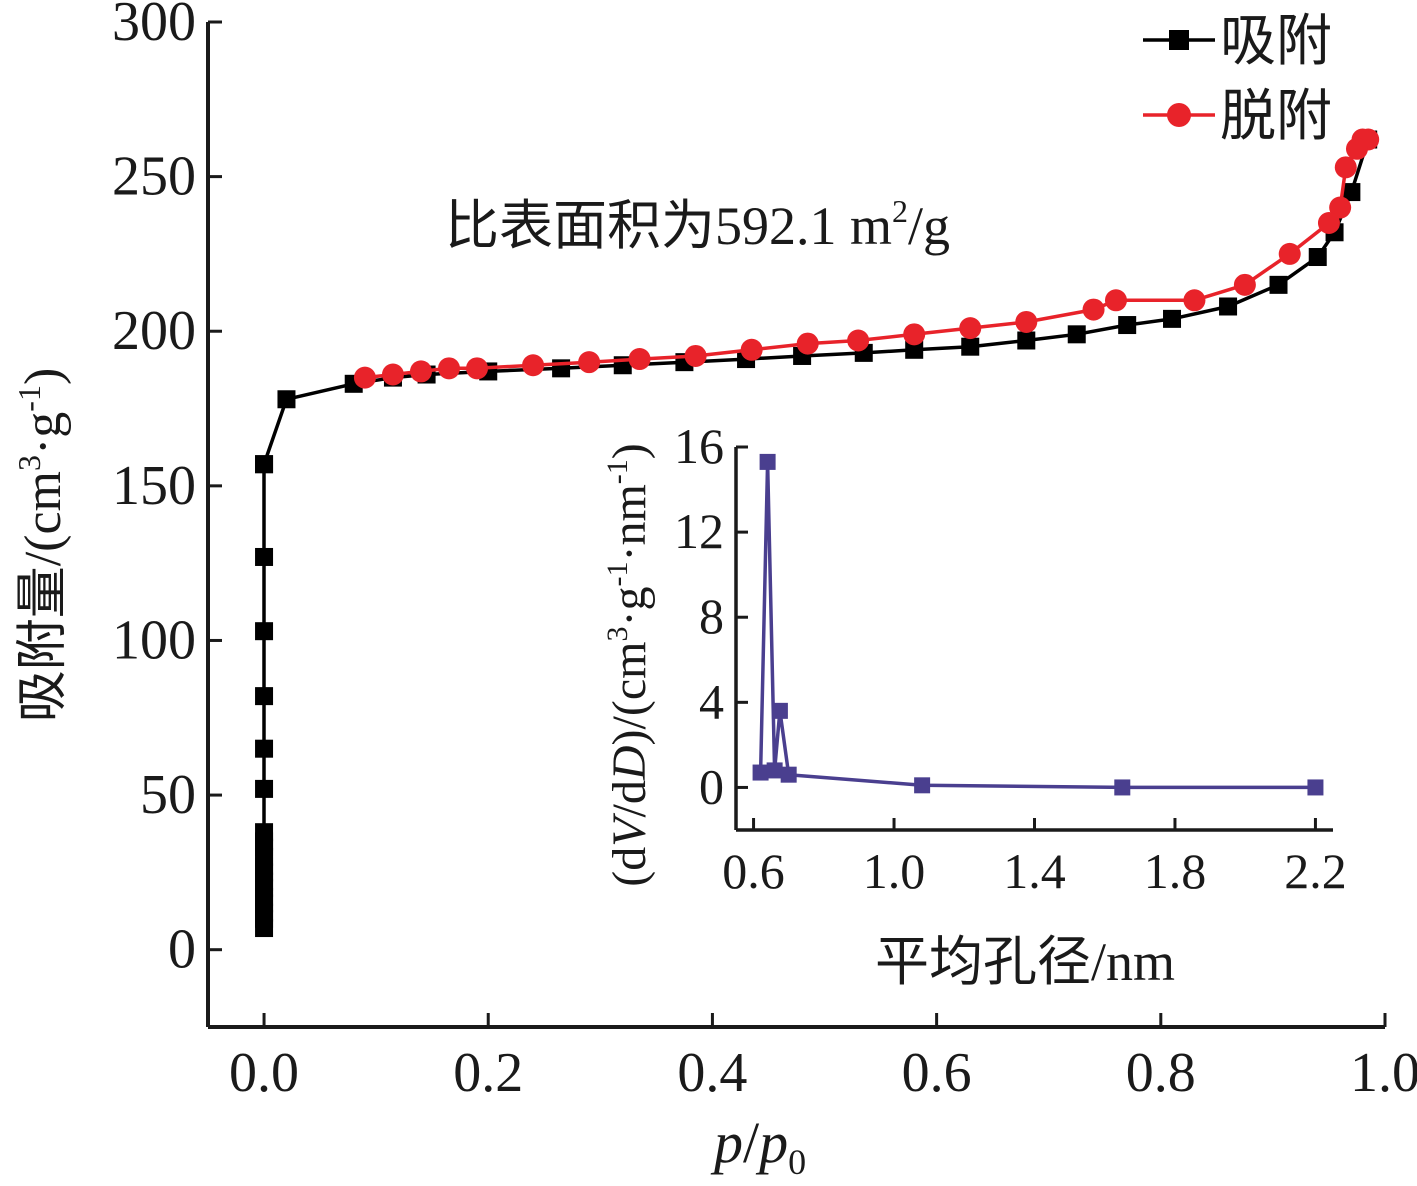 This screenshot has width=1417, height=1186. I want to click on x-label-slash: /, so click(751, 1142).